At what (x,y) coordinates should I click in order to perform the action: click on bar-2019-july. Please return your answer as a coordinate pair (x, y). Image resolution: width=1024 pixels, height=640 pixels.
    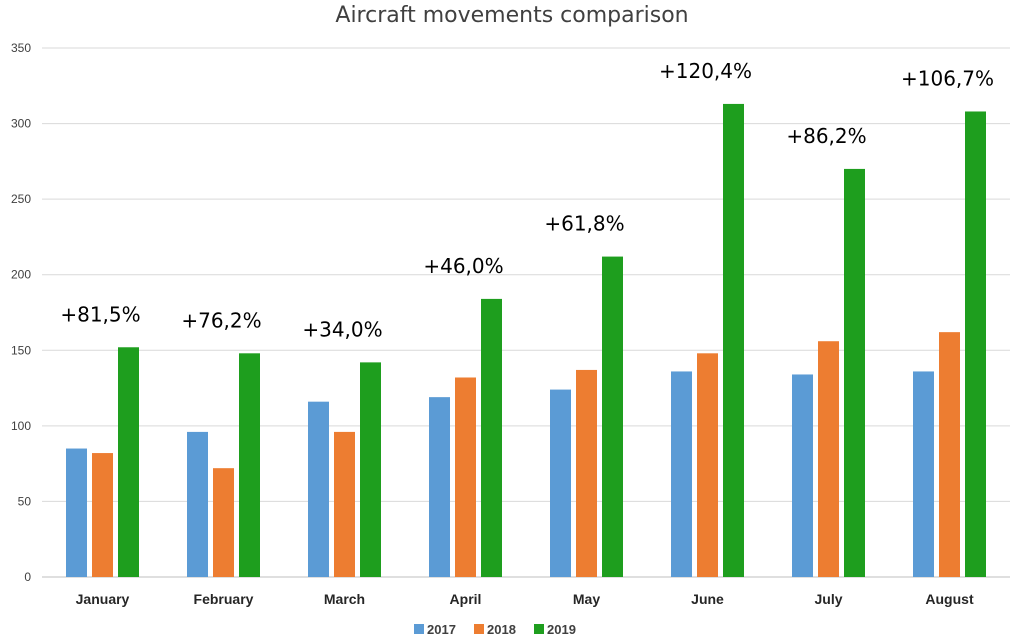
    Looking at the image, I should click on (854, 372).